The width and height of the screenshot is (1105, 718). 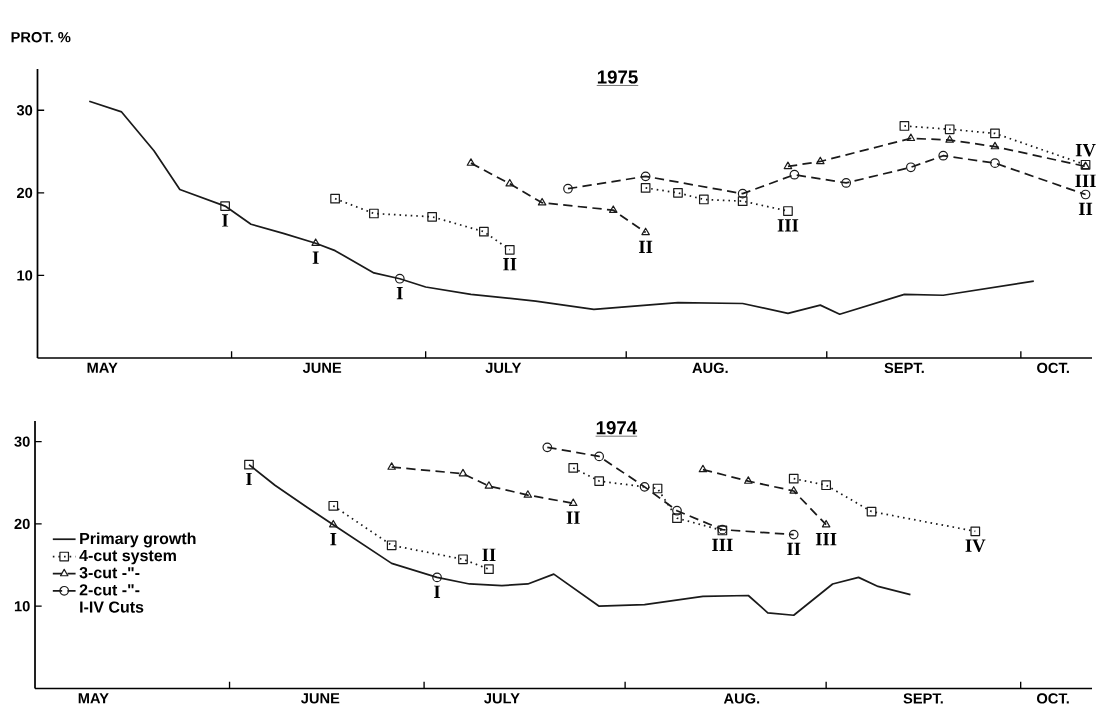 What do you see at coordinates (41, 37) in the screenshot?
I see `y-axis-title: PROT. %` at bounding box center [41, 37].